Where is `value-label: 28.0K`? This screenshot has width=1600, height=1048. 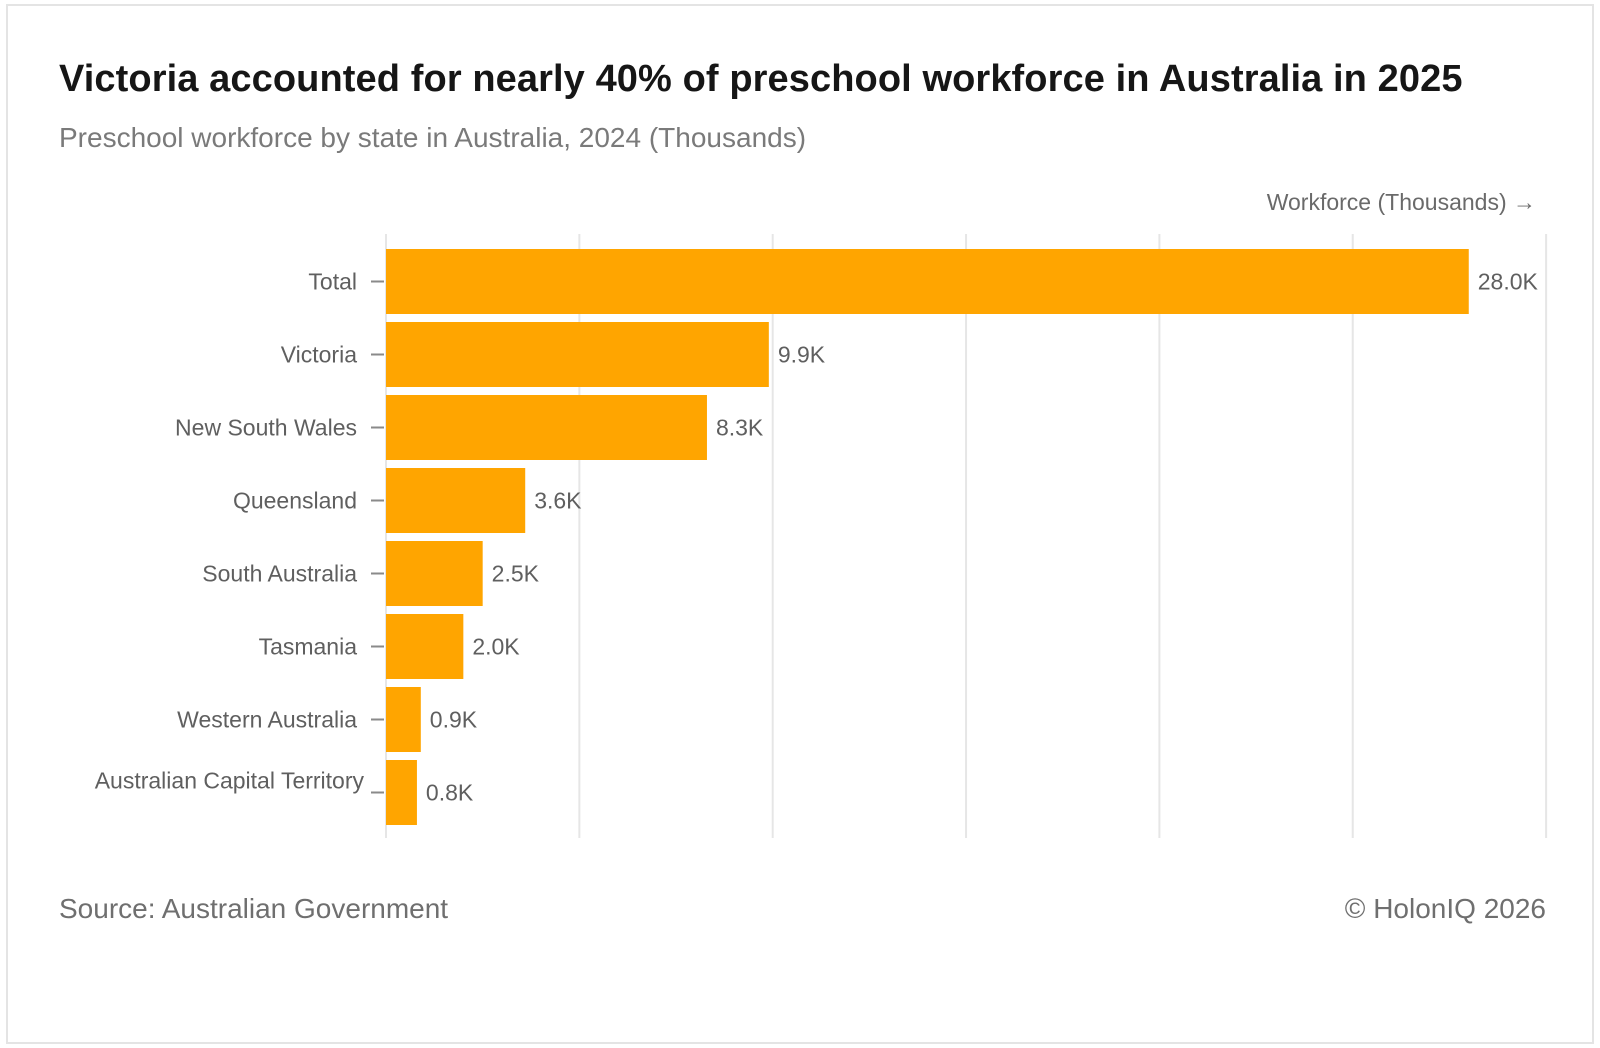 value-label: 28.0K is located at coordinates (1508, 282).